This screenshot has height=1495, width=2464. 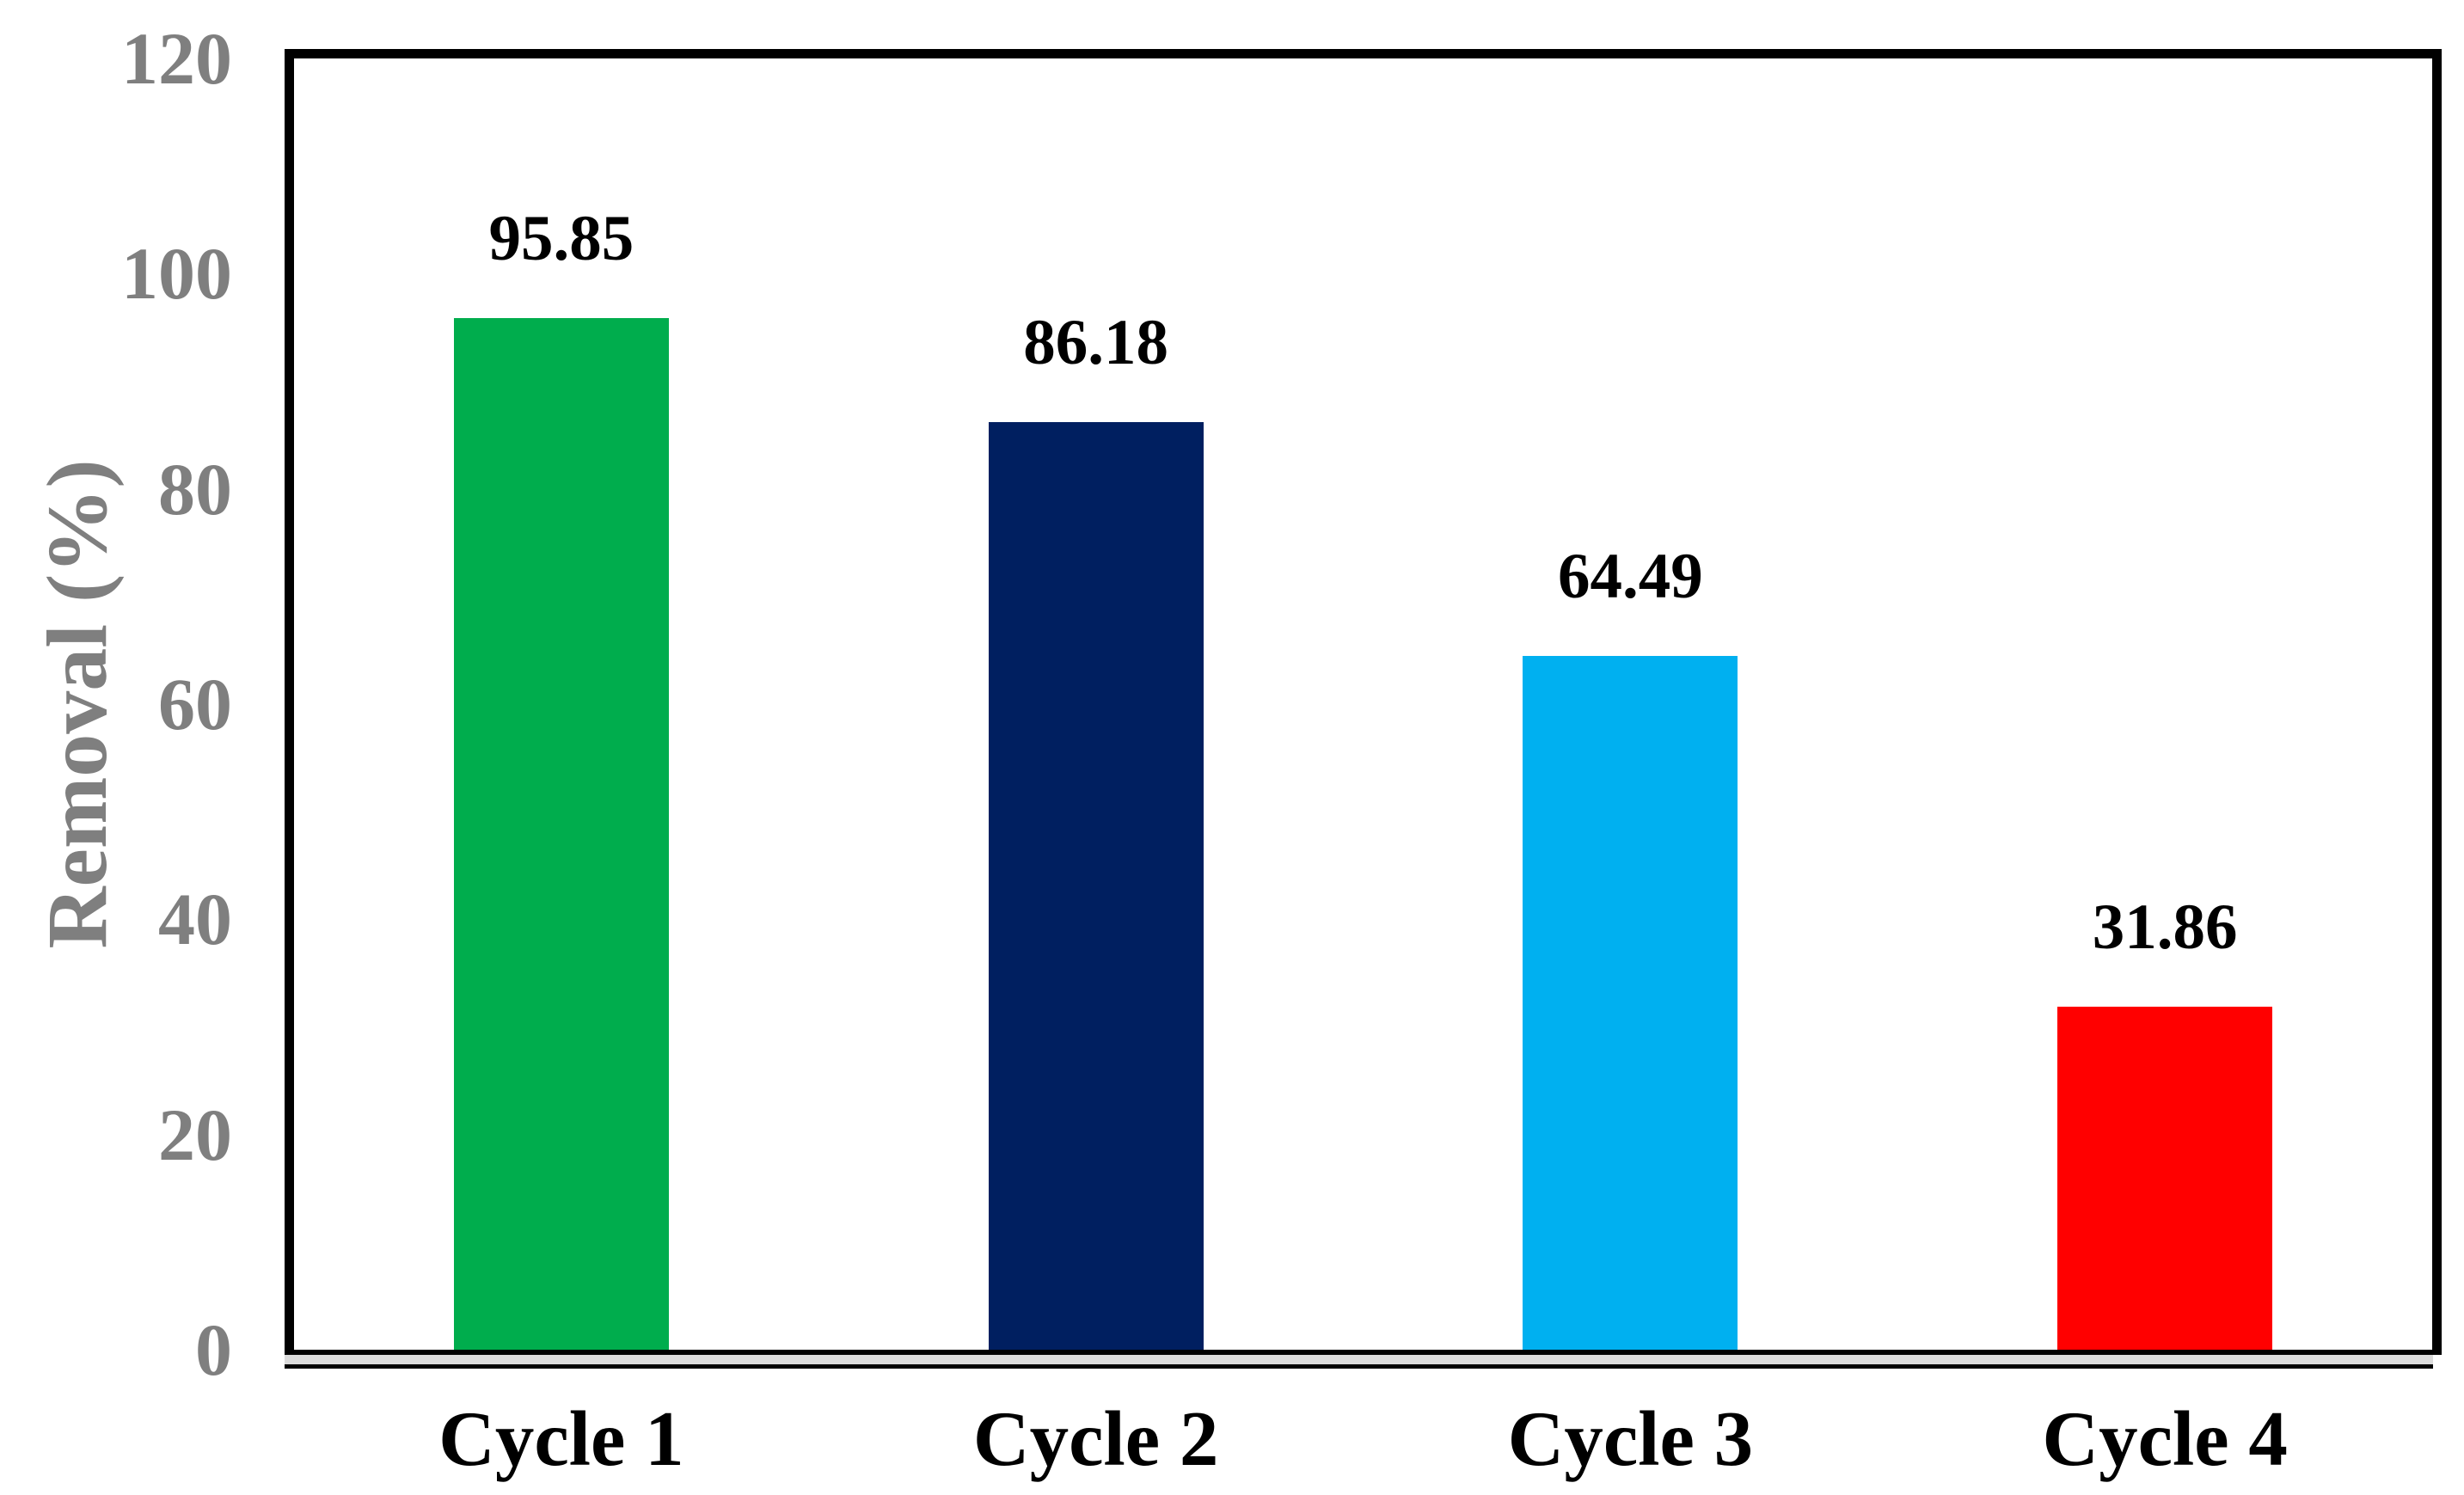 What do you see at coordinates (213, 1349) in the screenshot?
I see `y-tick-label: 0` at bounding box center [213, 1349].